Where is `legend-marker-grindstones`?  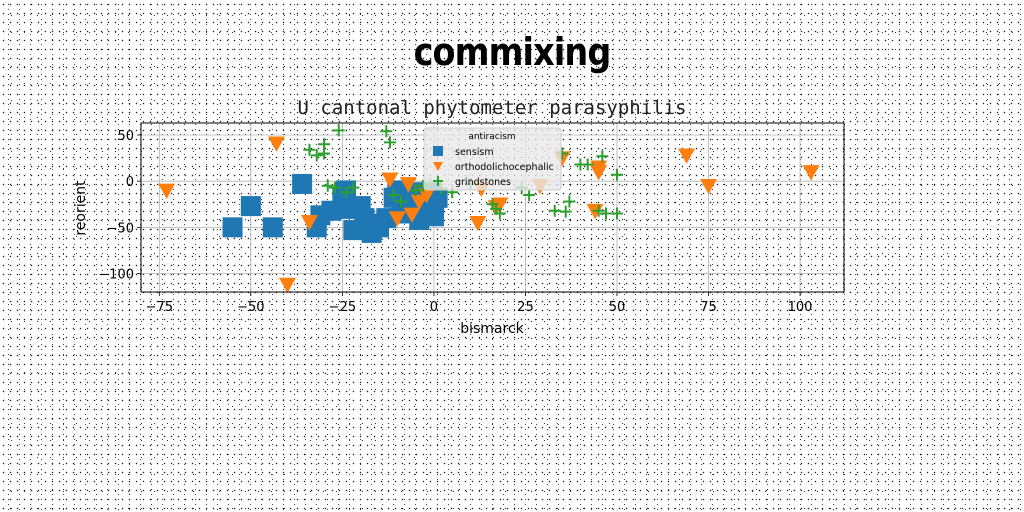
legend-marker-grindstones is located at coordinates (438, 181).